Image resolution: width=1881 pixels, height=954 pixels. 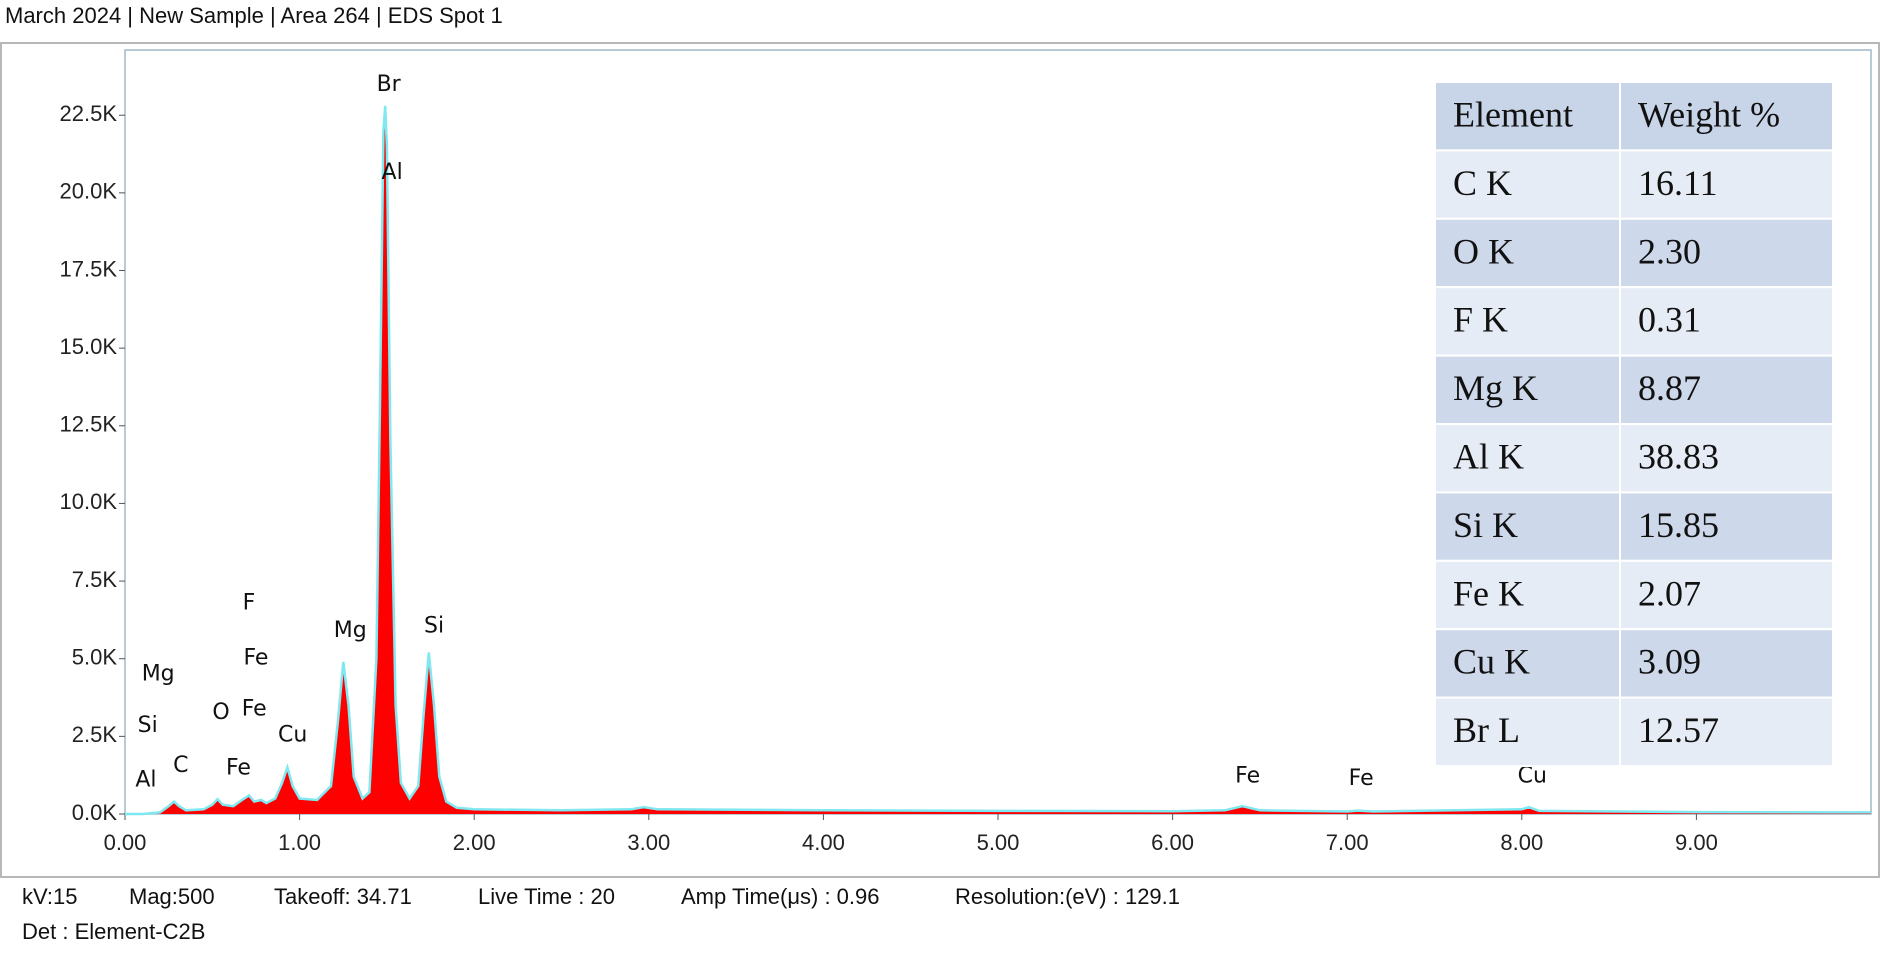 What do you see at coordinates (1488, 456) in the screenshot?
I see `table-cell: Al K` at bounding box center [1488, 456].